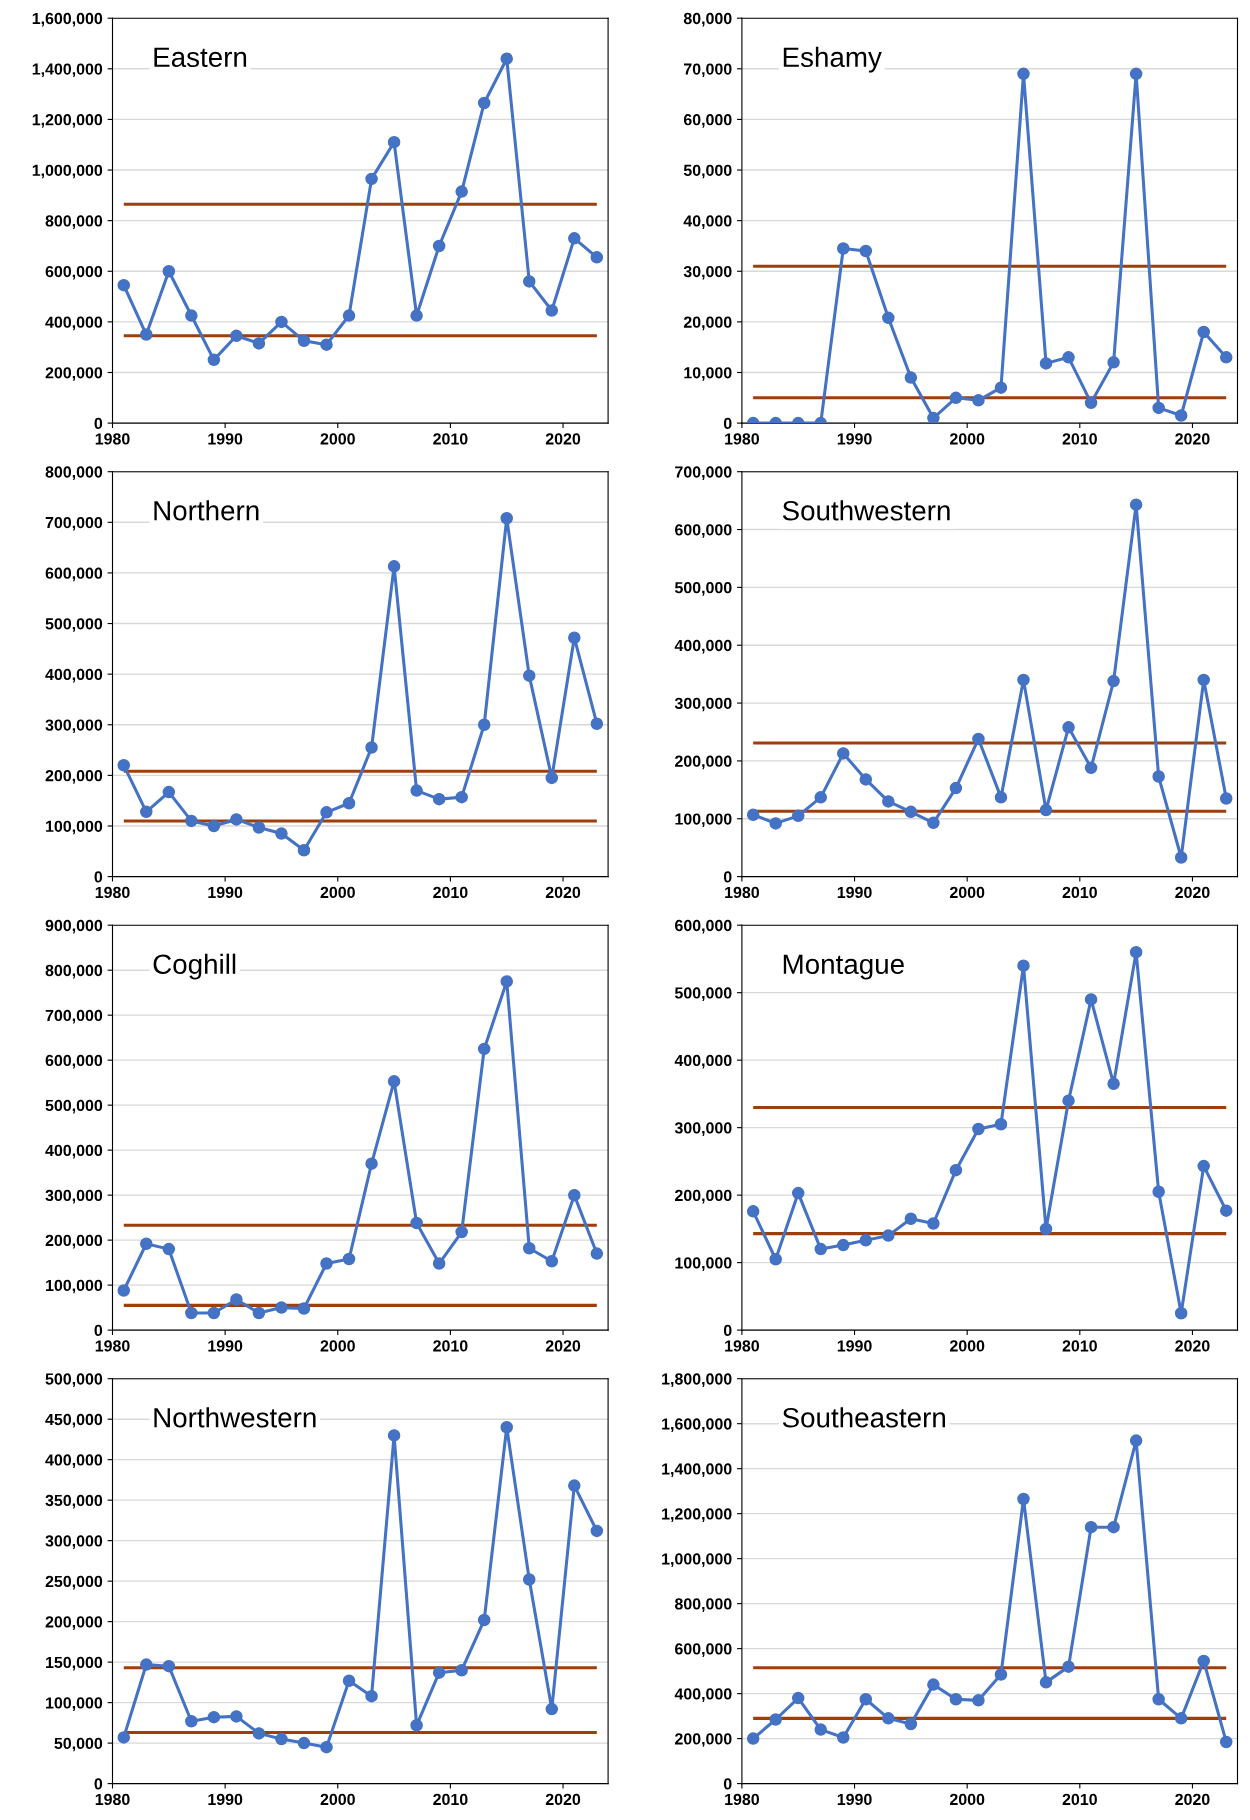 The image size is (1250, 1820). Describe the element at coordinates (194, 966) in the screenshot. I see `text: Coghill` at that location.